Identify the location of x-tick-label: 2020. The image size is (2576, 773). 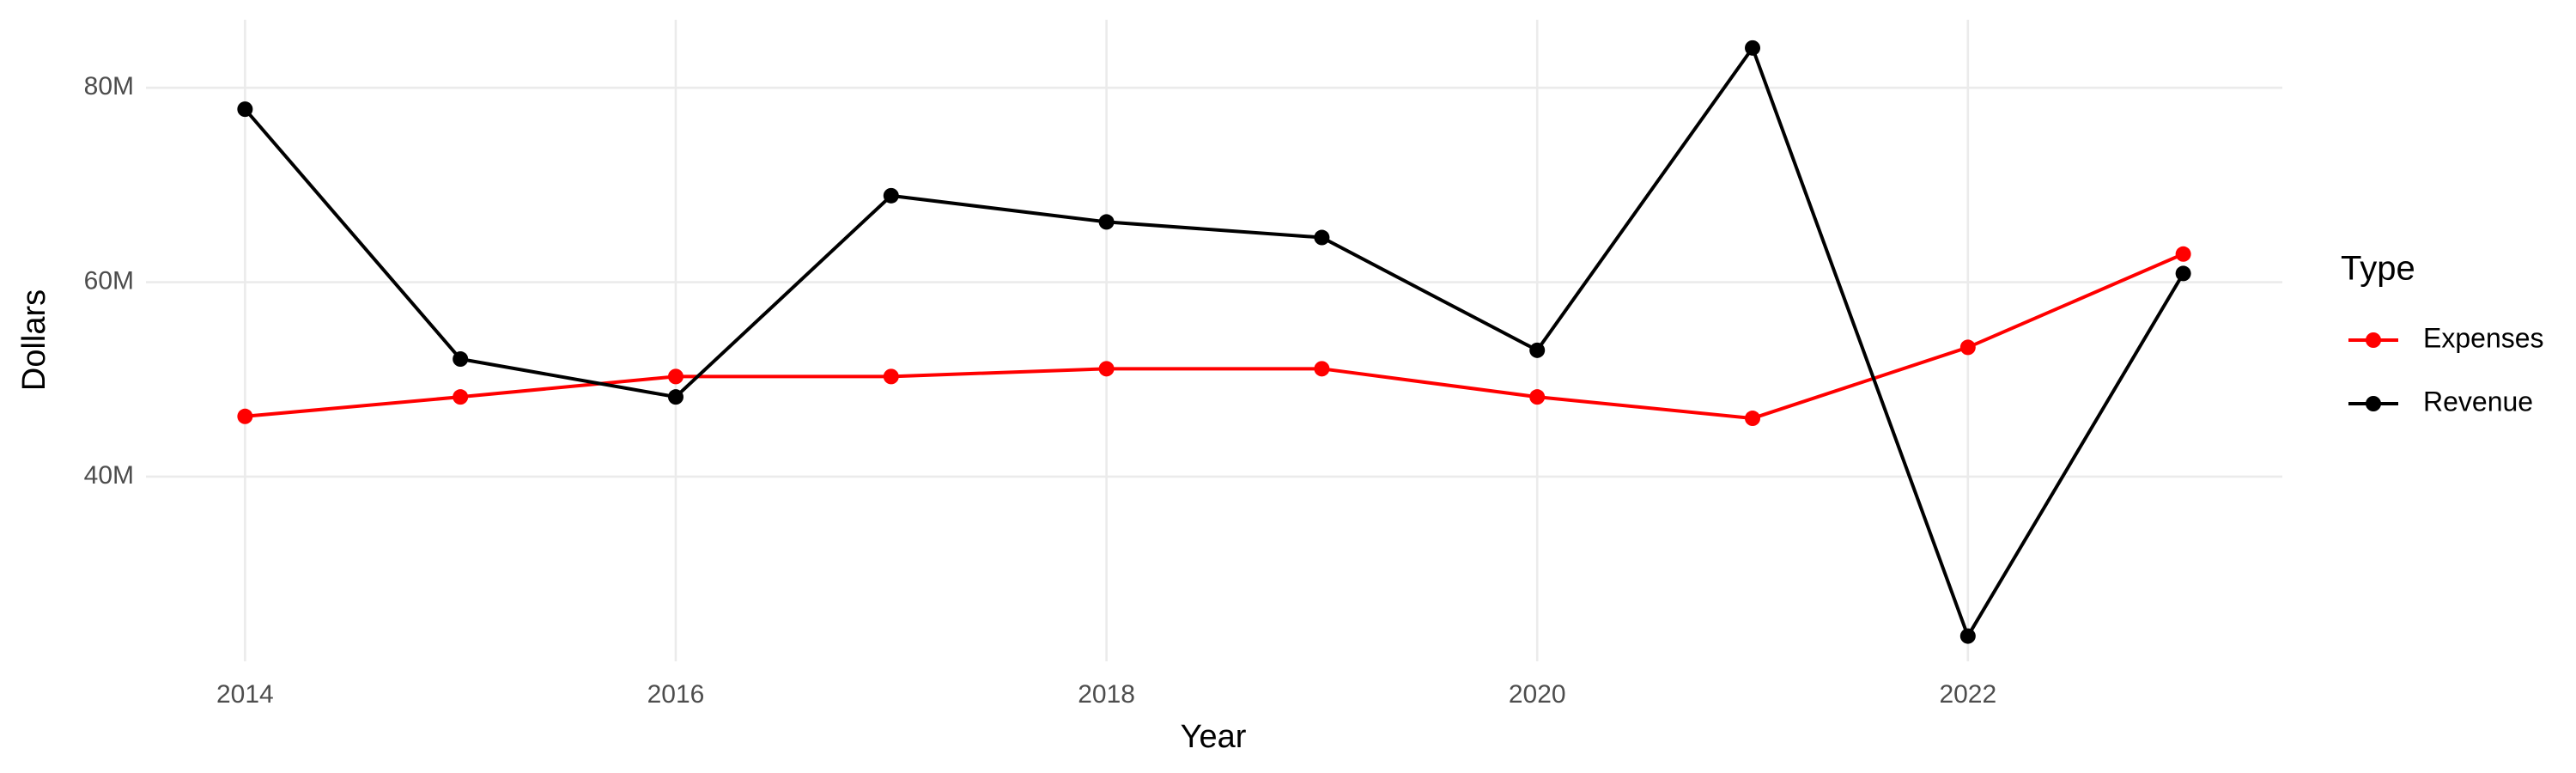
(1537, 694).